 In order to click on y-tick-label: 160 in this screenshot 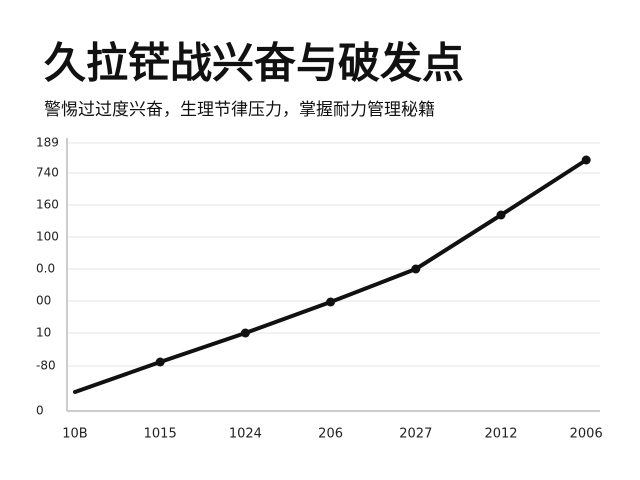, I will do `click(47, 205)`.